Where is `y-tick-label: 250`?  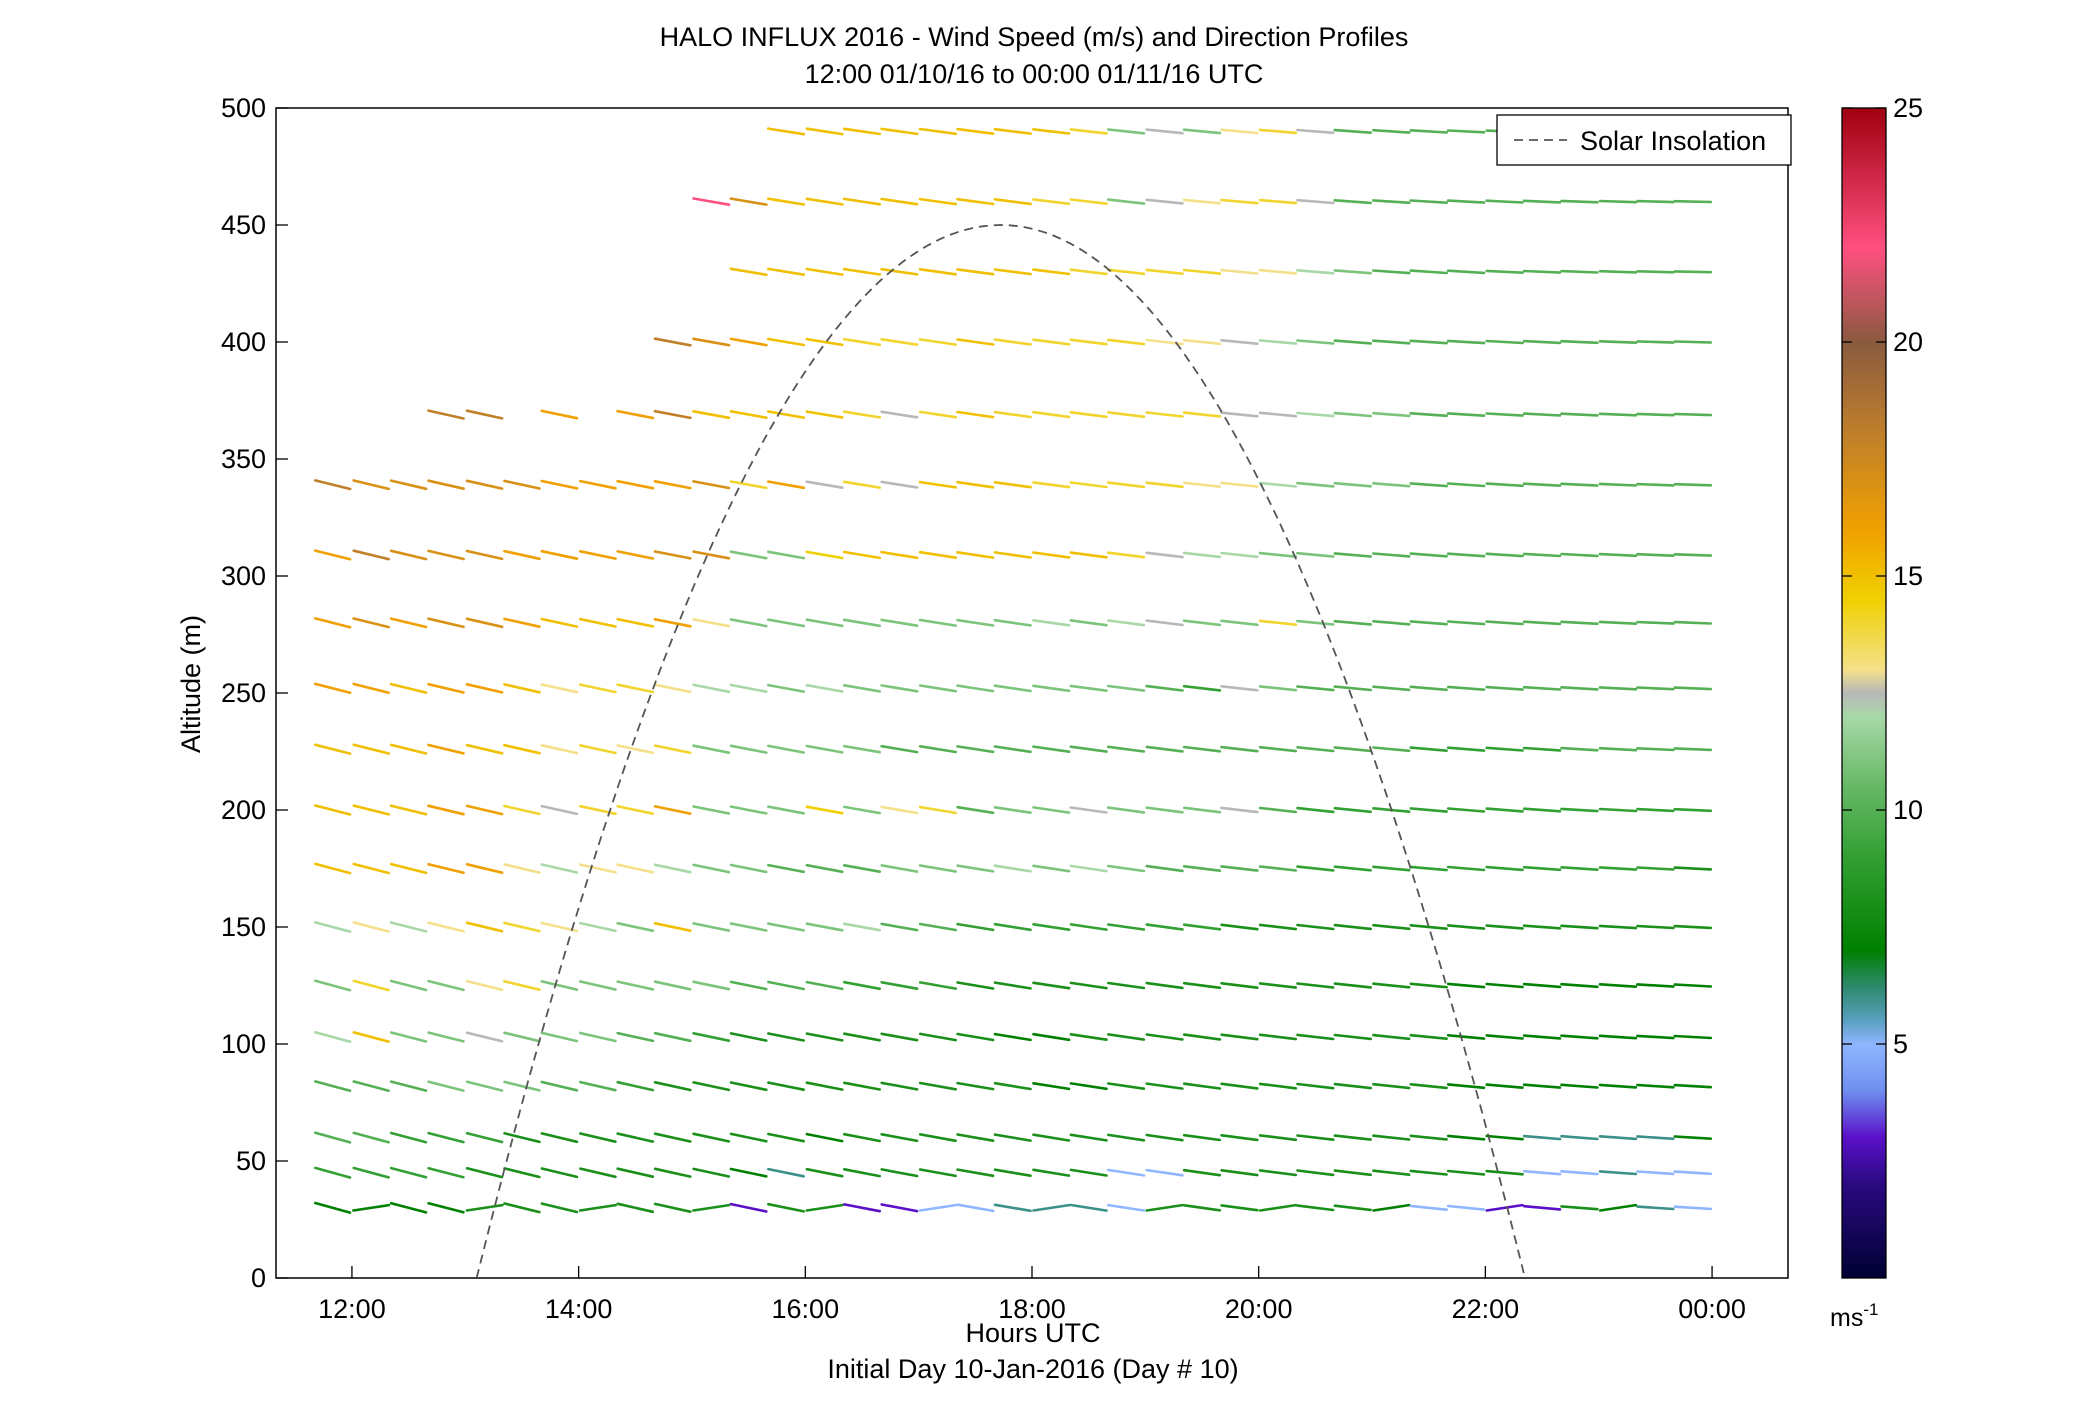 y-tick-label: 250 is located at coordinates (243, 693).